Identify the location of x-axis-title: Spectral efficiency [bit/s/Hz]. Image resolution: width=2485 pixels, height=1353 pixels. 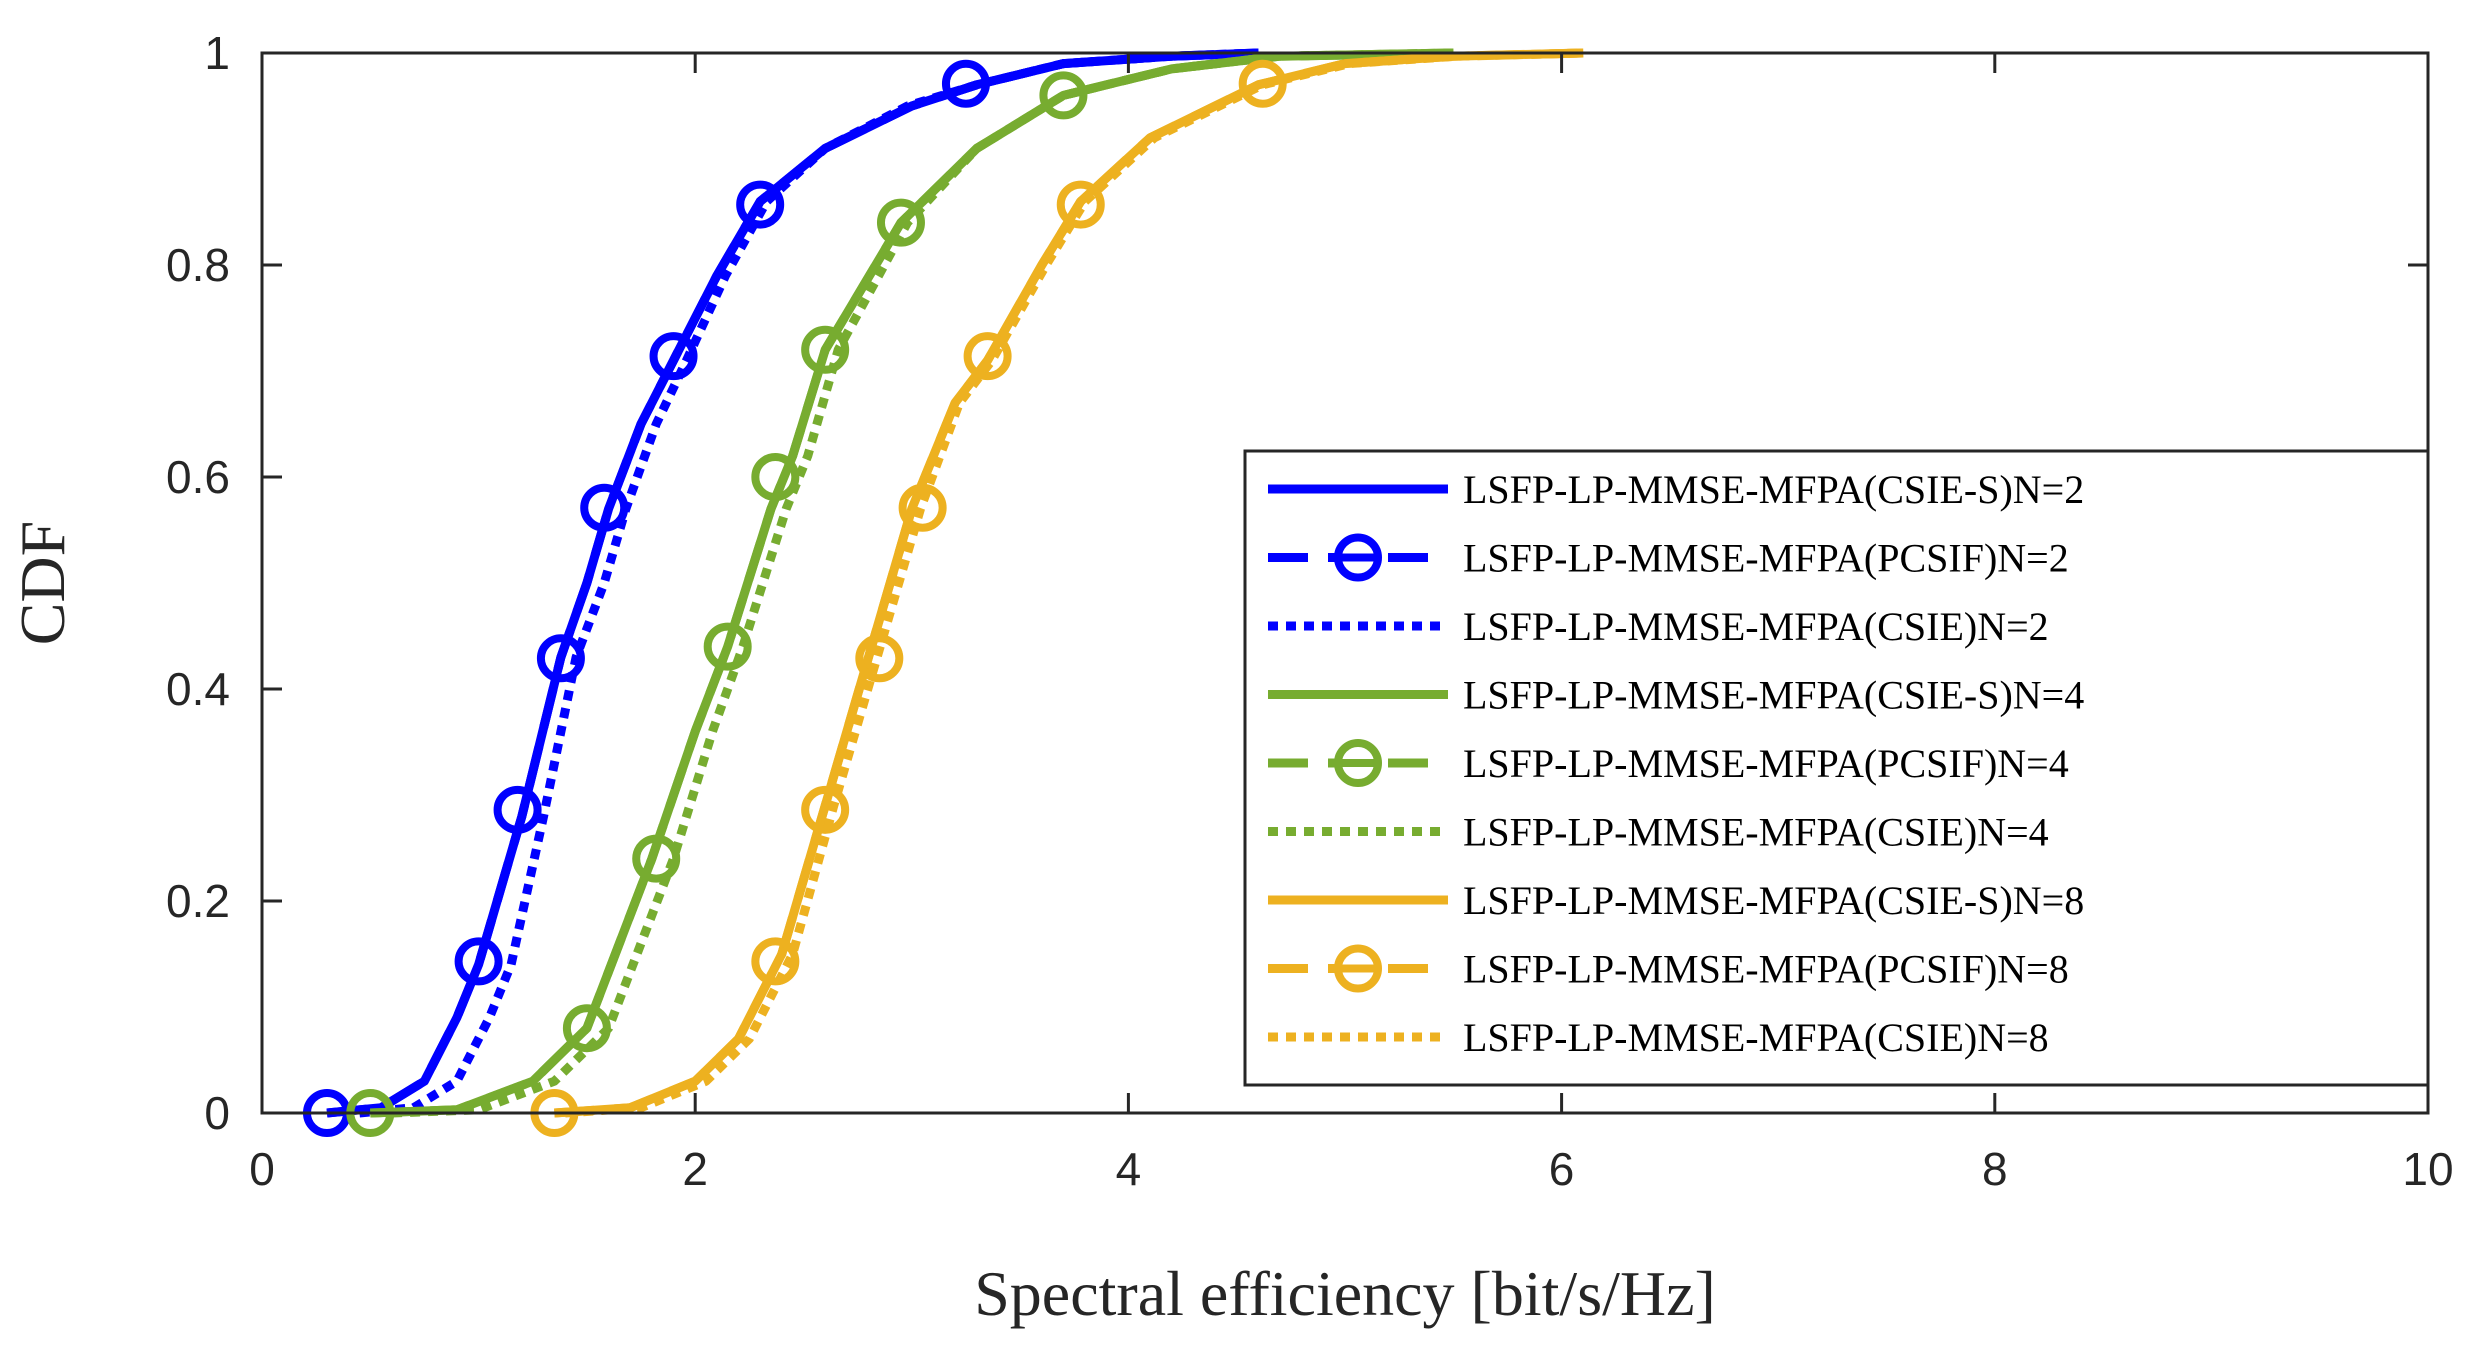
(1345, 1293).